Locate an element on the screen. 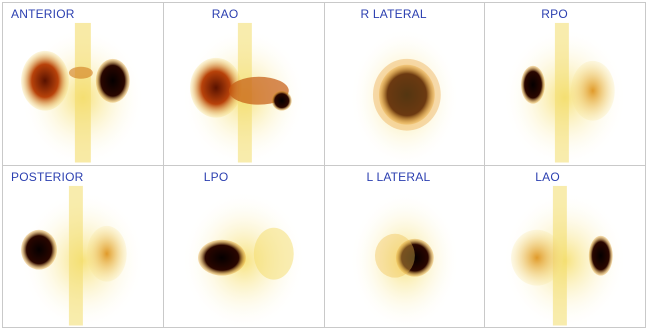  view-label: L LATERAL is located at coordinates (398, 176).